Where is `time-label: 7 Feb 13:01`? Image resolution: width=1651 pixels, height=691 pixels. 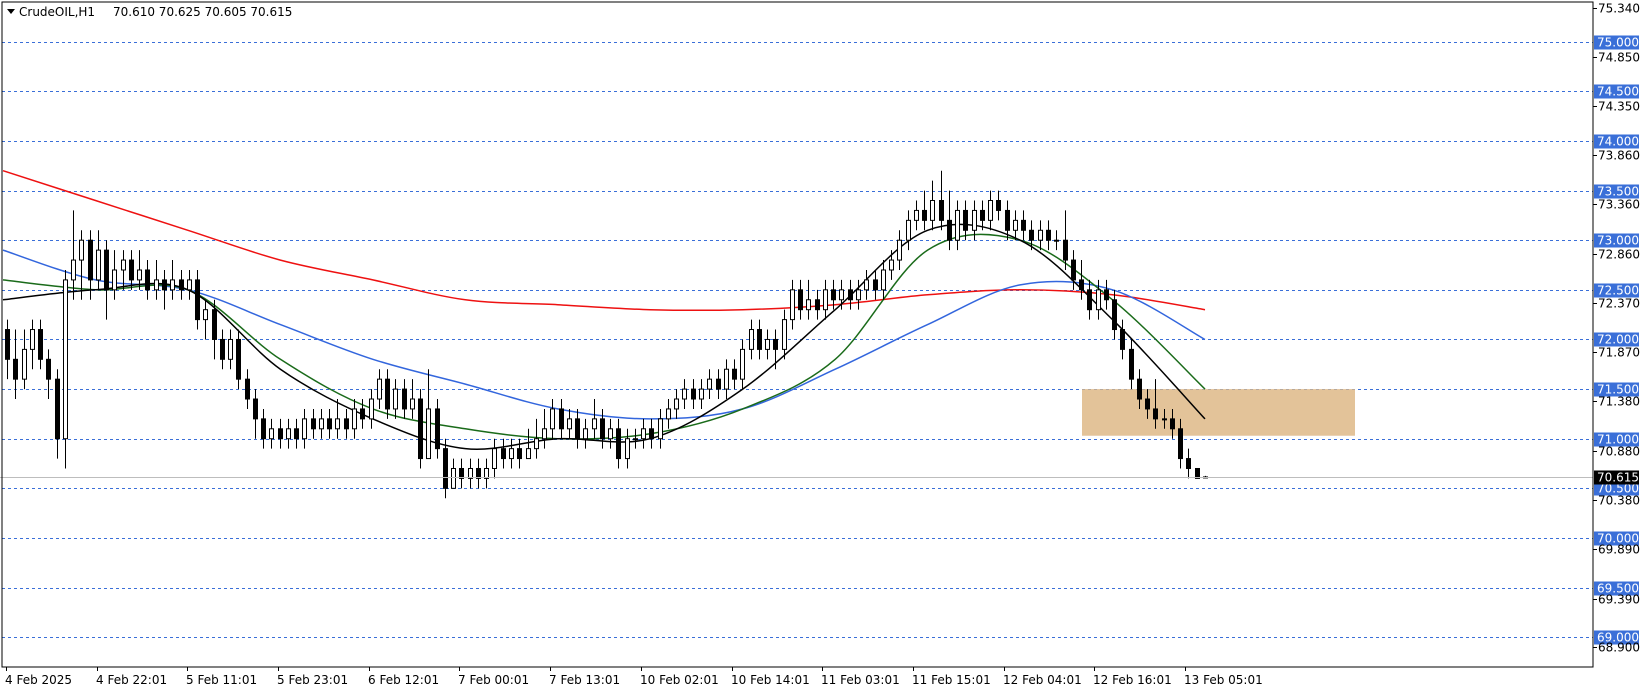 time-label: 7 Feb 13:01 is located at coordinates (584, 680).